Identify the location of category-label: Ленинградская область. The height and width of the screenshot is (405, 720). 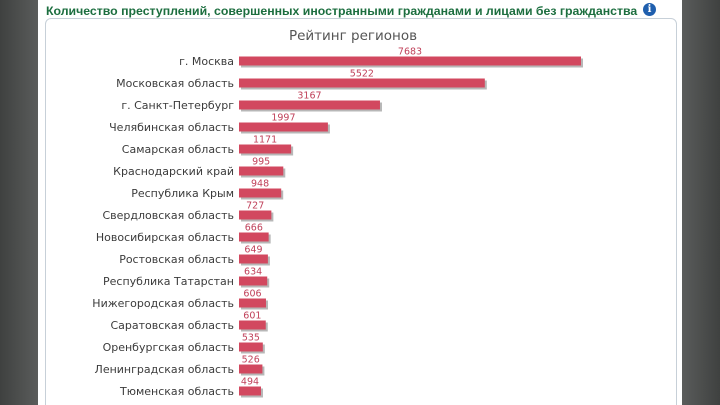
(164, 369).